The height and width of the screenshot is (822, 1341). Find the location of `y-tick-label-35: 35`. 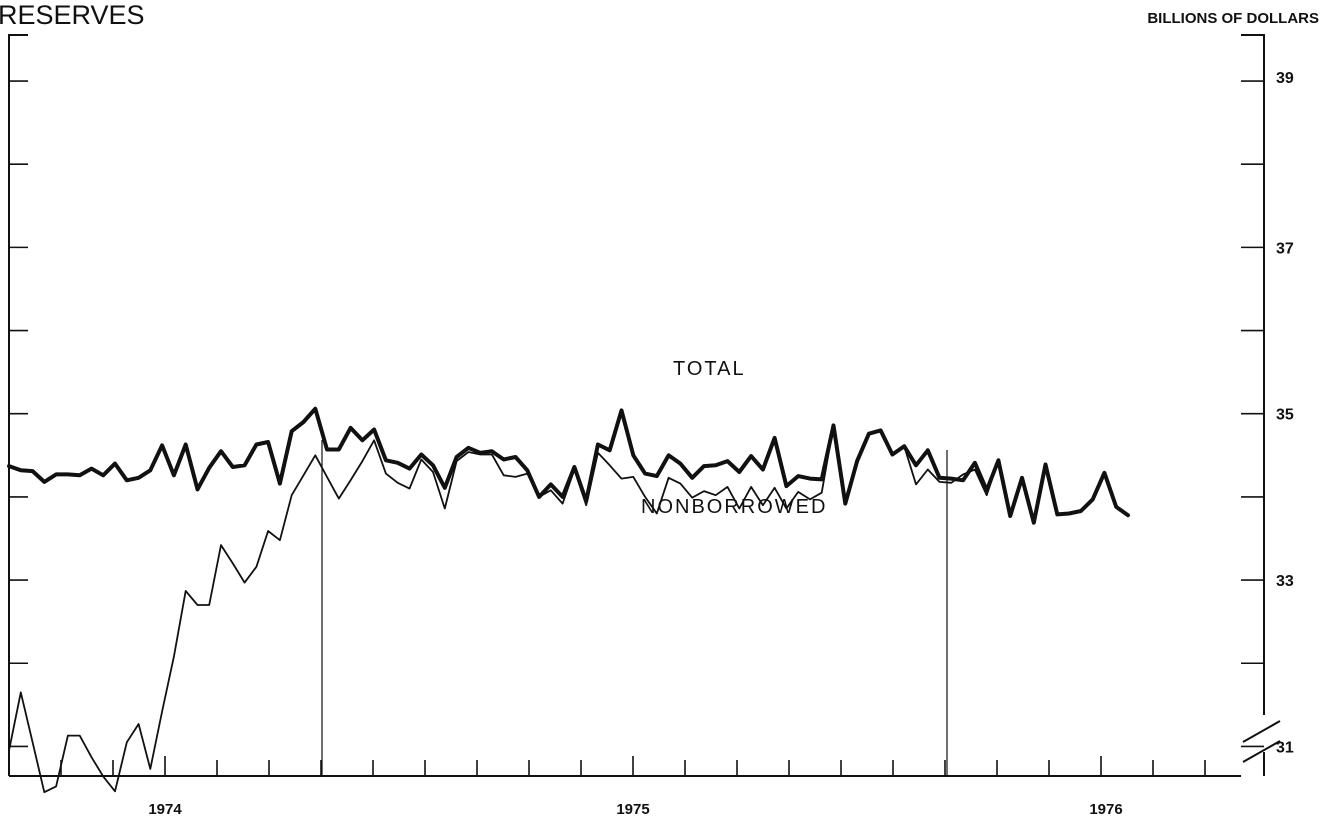

y-tick-label-35: 35 is located at coordinates (1285, 415).